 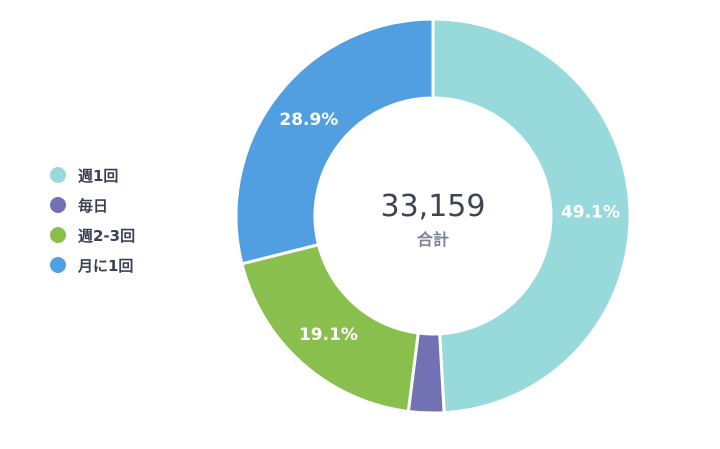 I want to click on legend-item-monthly-once: 月に1回, so click(x=92, y=265).